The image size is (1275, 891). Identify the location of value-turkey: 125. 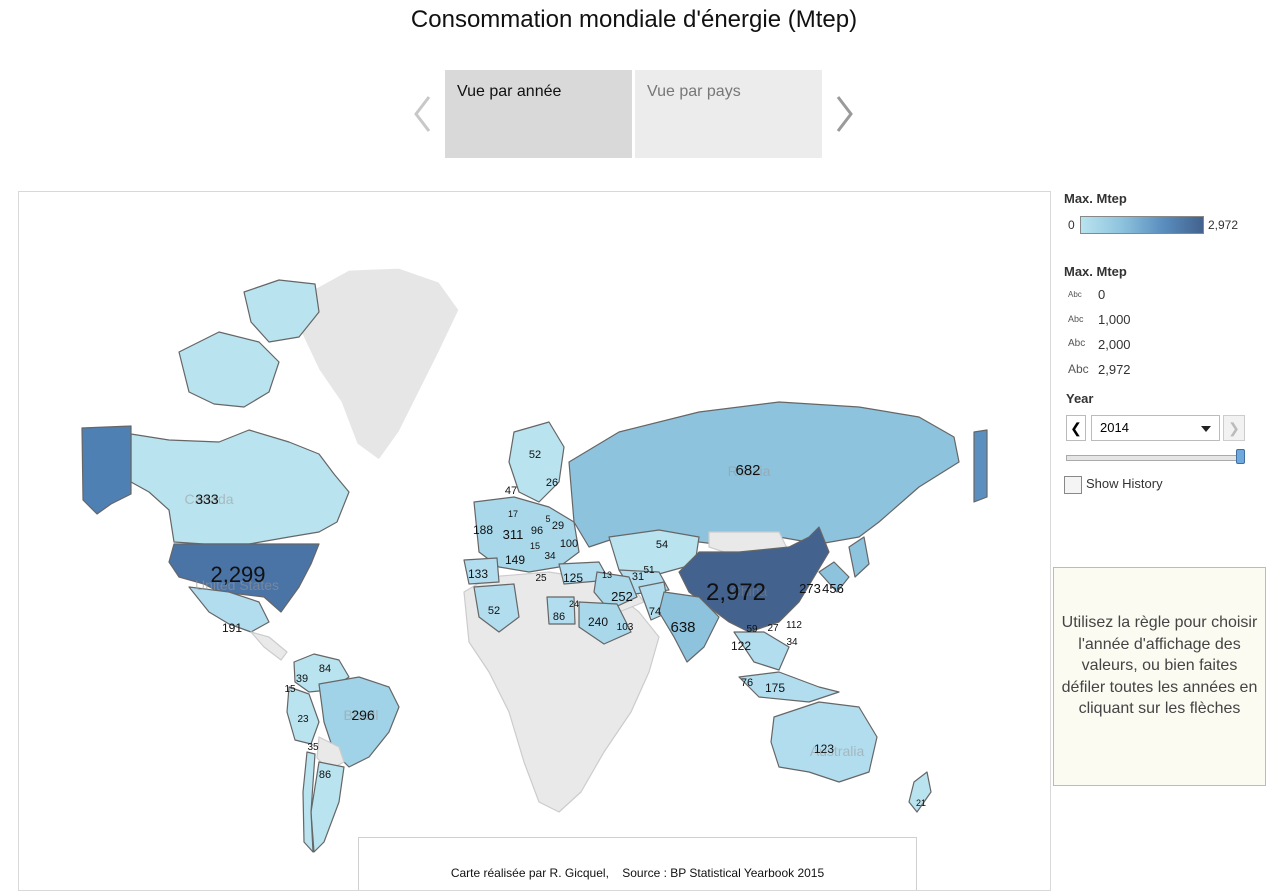
(573, 578).